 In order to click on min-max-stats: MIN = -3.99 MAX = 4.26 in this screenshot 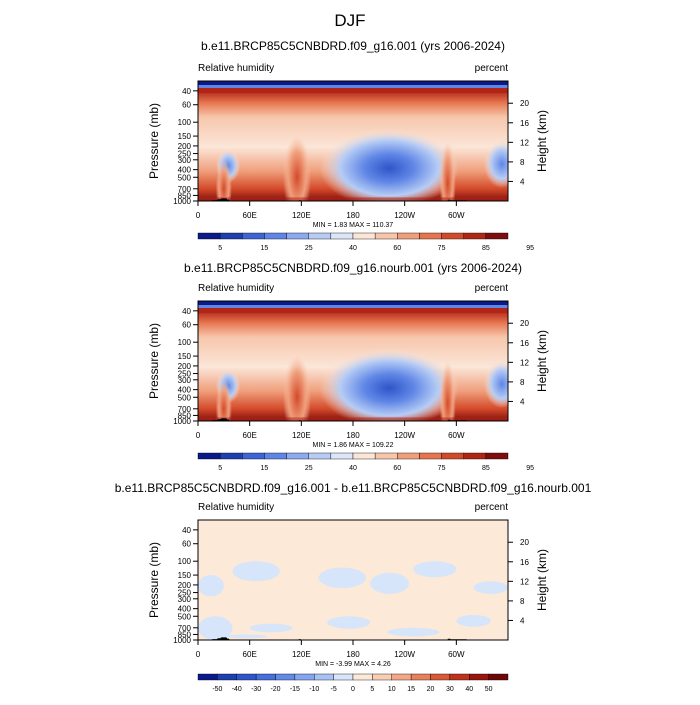, I will do `click(353, 664)`.